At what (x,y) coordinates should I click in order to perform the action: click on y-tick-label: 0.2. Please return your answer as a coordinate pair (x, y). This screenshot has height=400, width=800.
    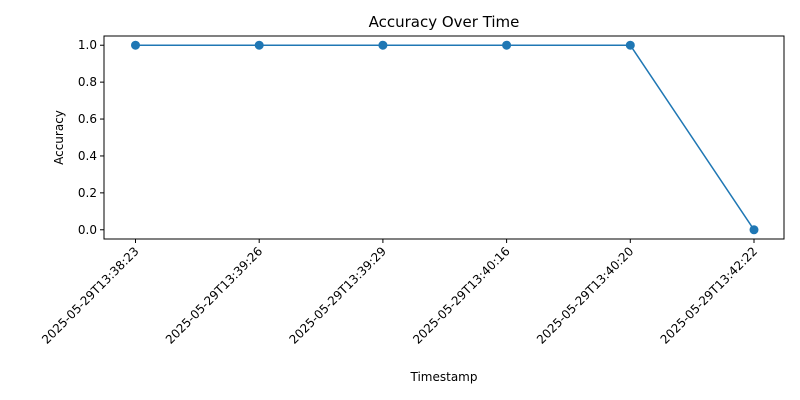
    Looking at the image, I should click on (87, 193).